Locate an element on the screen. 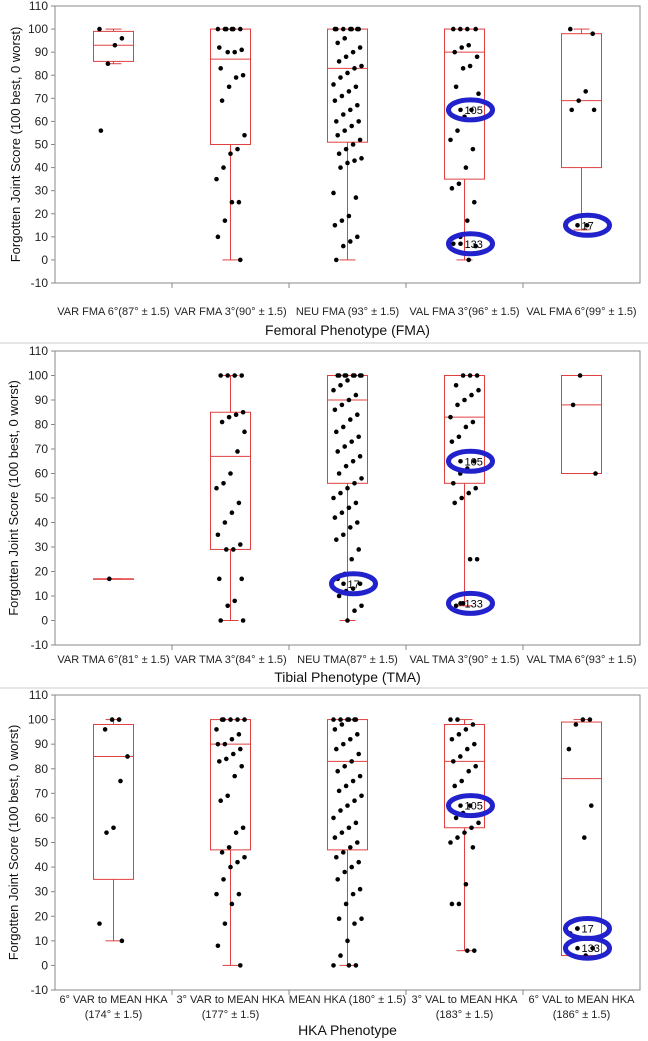  x-category-label: VAR TMA 3°(84° ± 1.5) is located at coordinates (230, 660).